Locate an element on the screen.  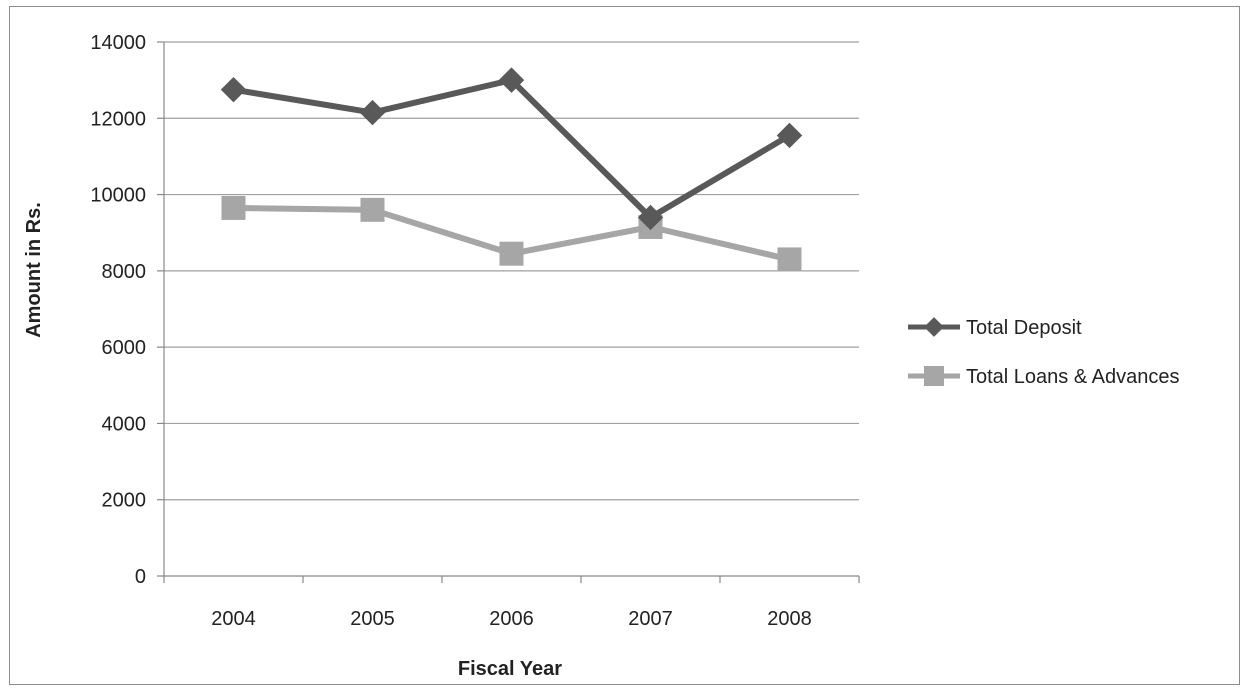
y-tick-label-4000: 4000 is located at coordinates (124, 424).